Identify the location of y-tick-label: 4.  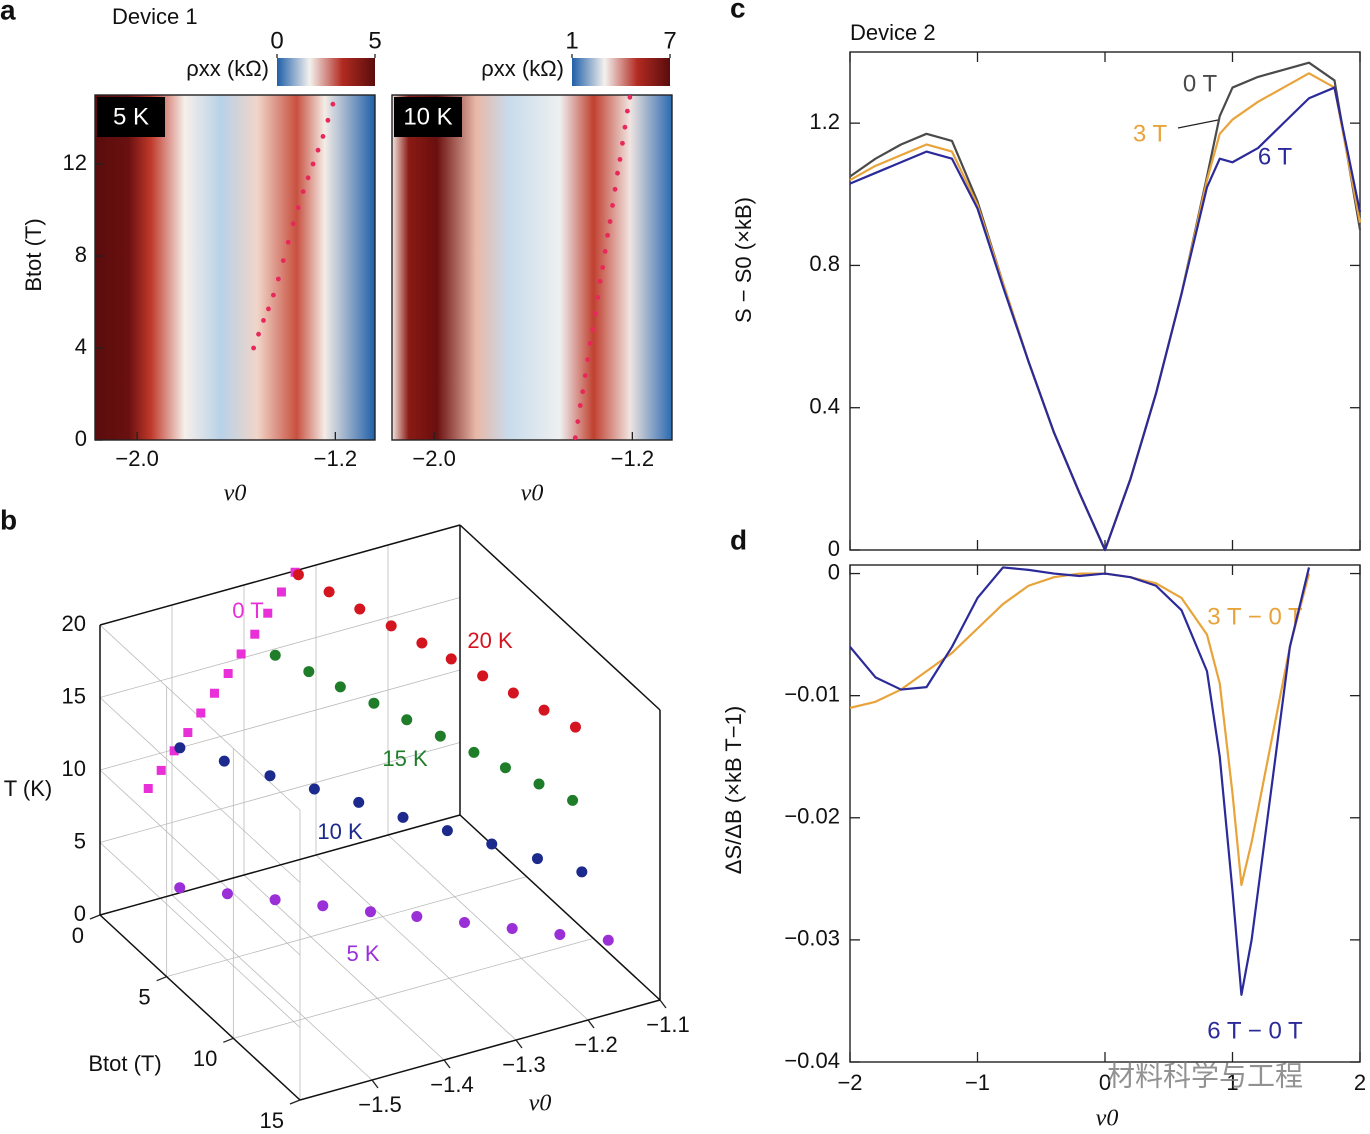
(81, 346).